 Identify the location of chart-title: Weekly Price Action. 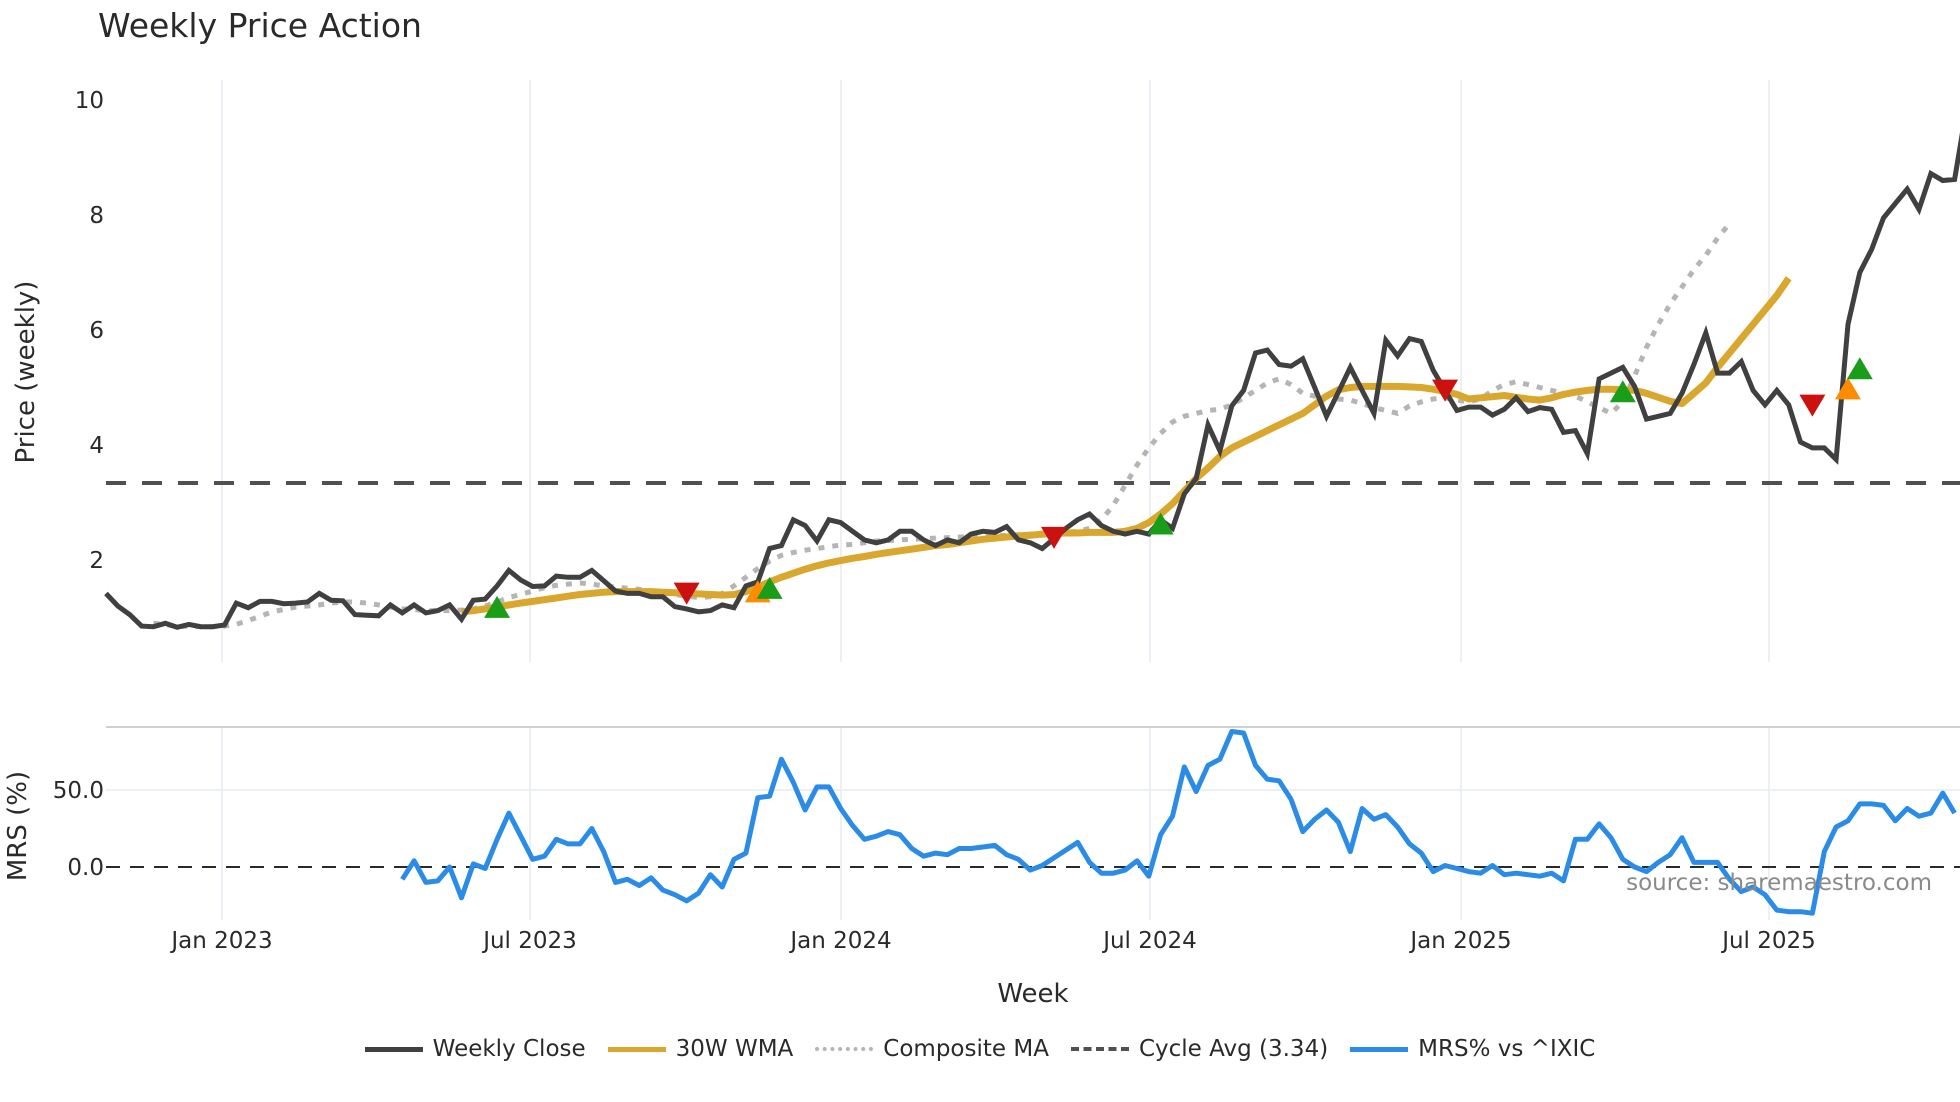
(260, 25).